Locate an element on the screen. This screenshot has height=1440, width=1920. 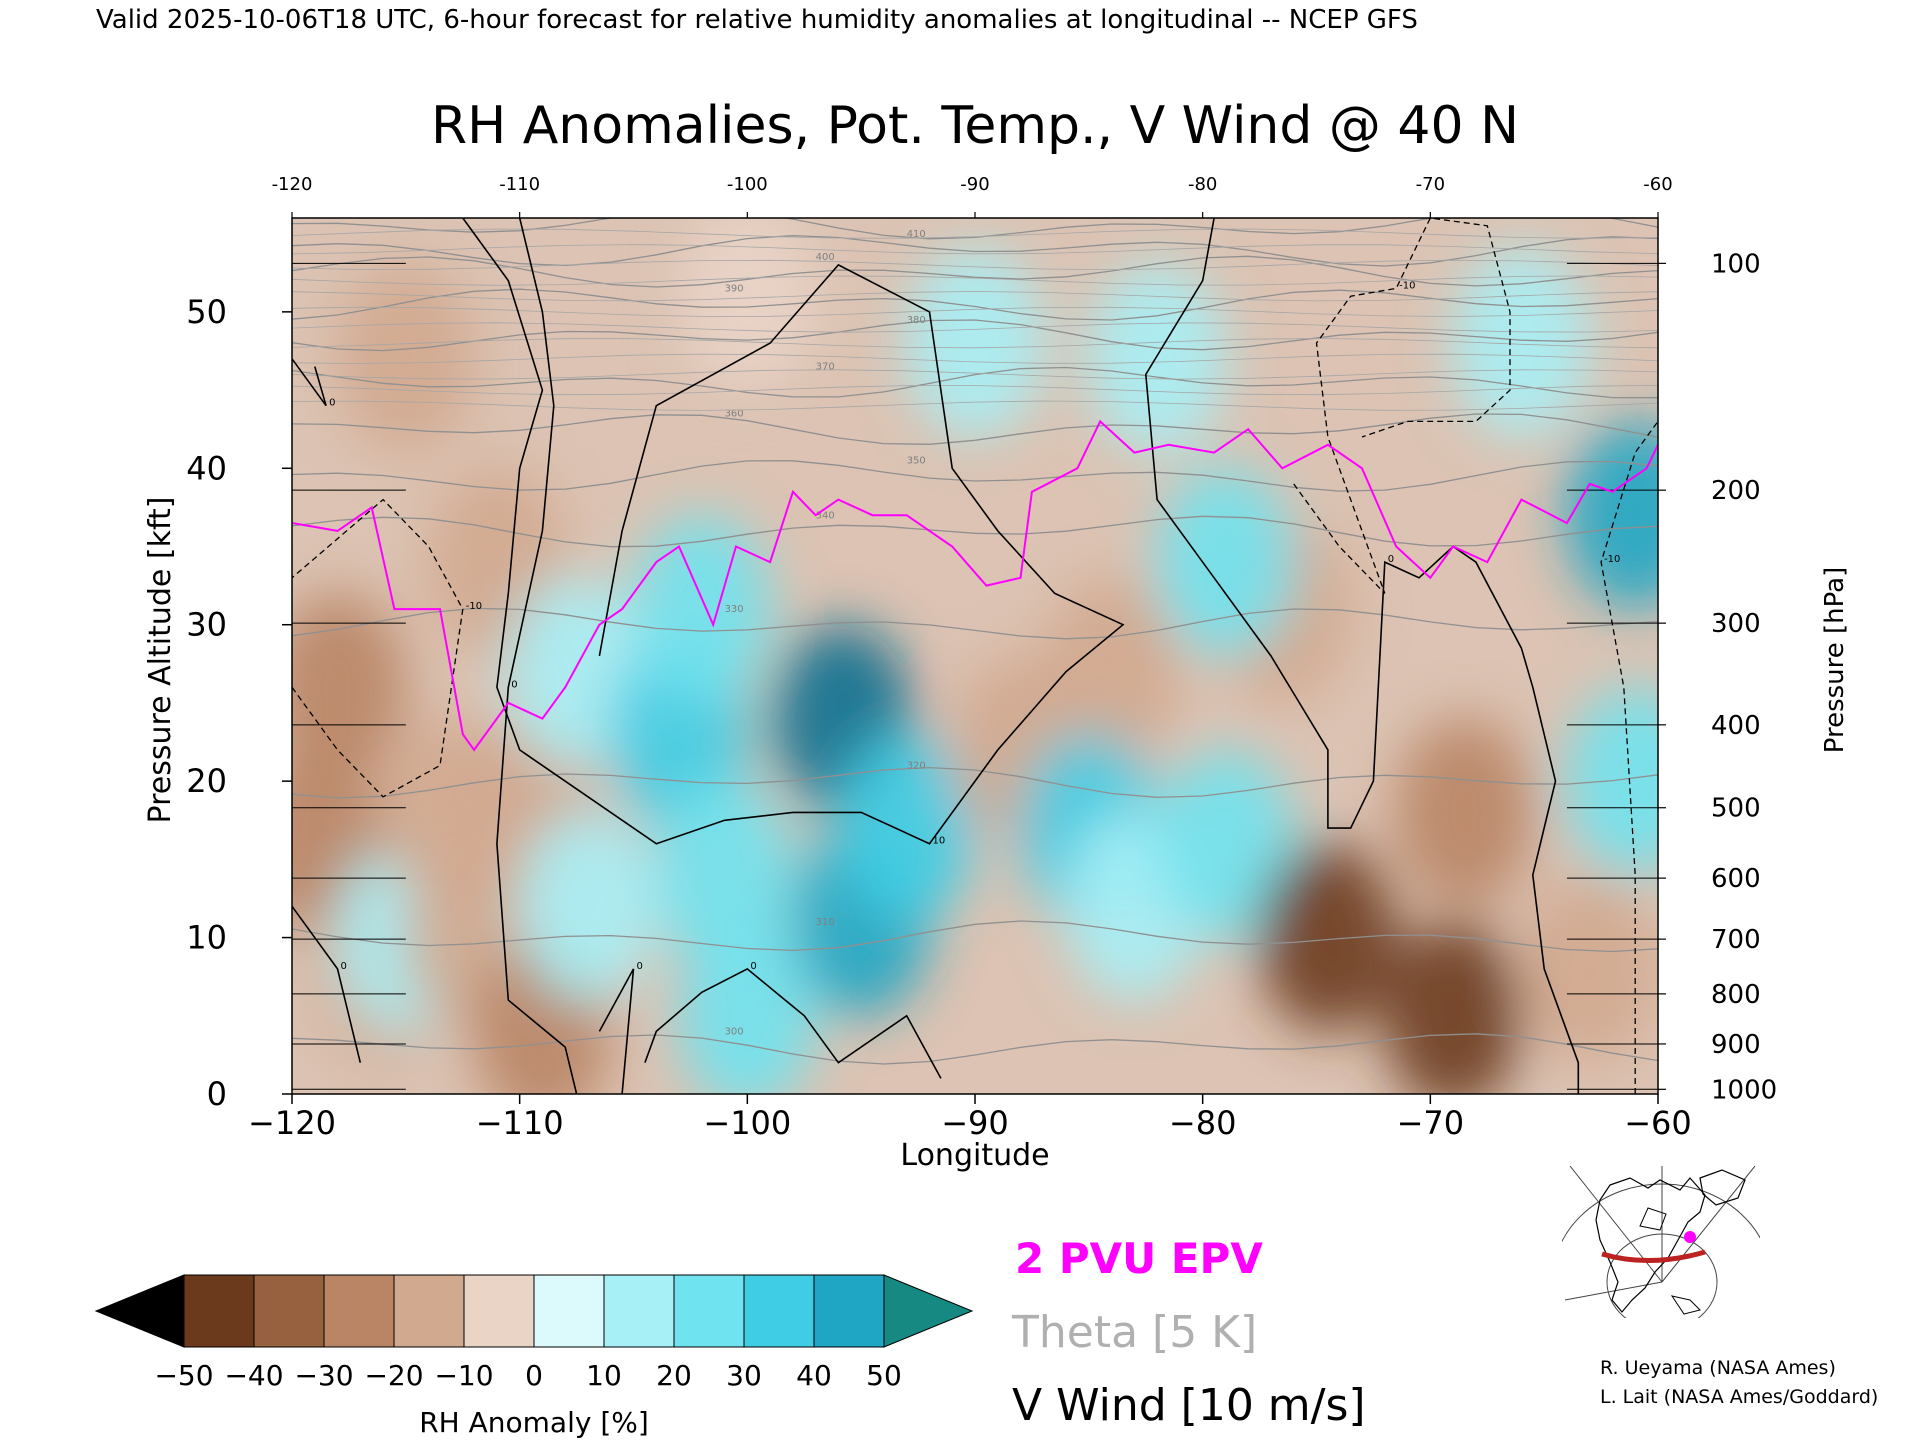
colorbar-tick-label: 10 is located at coordinates (604, 1375).